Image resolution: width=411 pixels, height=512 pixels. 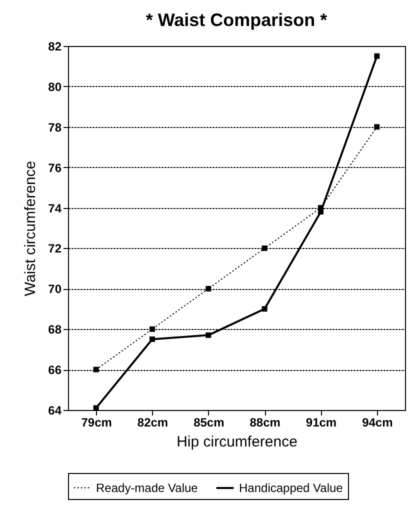 I want to click on y-tick-label: 64, so click(x=55, y=411).